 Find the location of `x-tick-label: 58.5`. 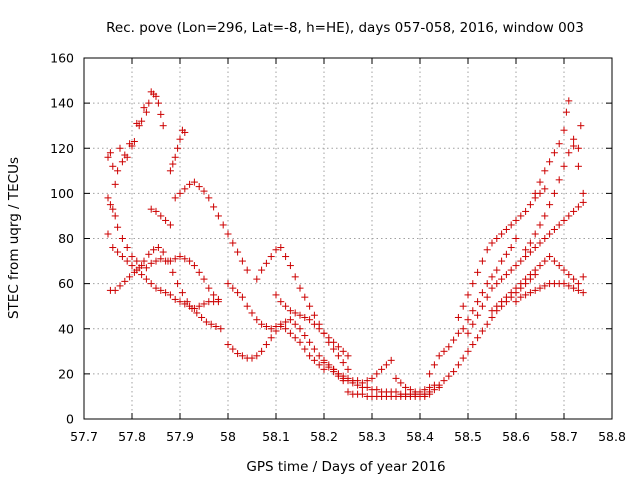

x-tick-label: 58.5 is located at coordinates (468, 436).